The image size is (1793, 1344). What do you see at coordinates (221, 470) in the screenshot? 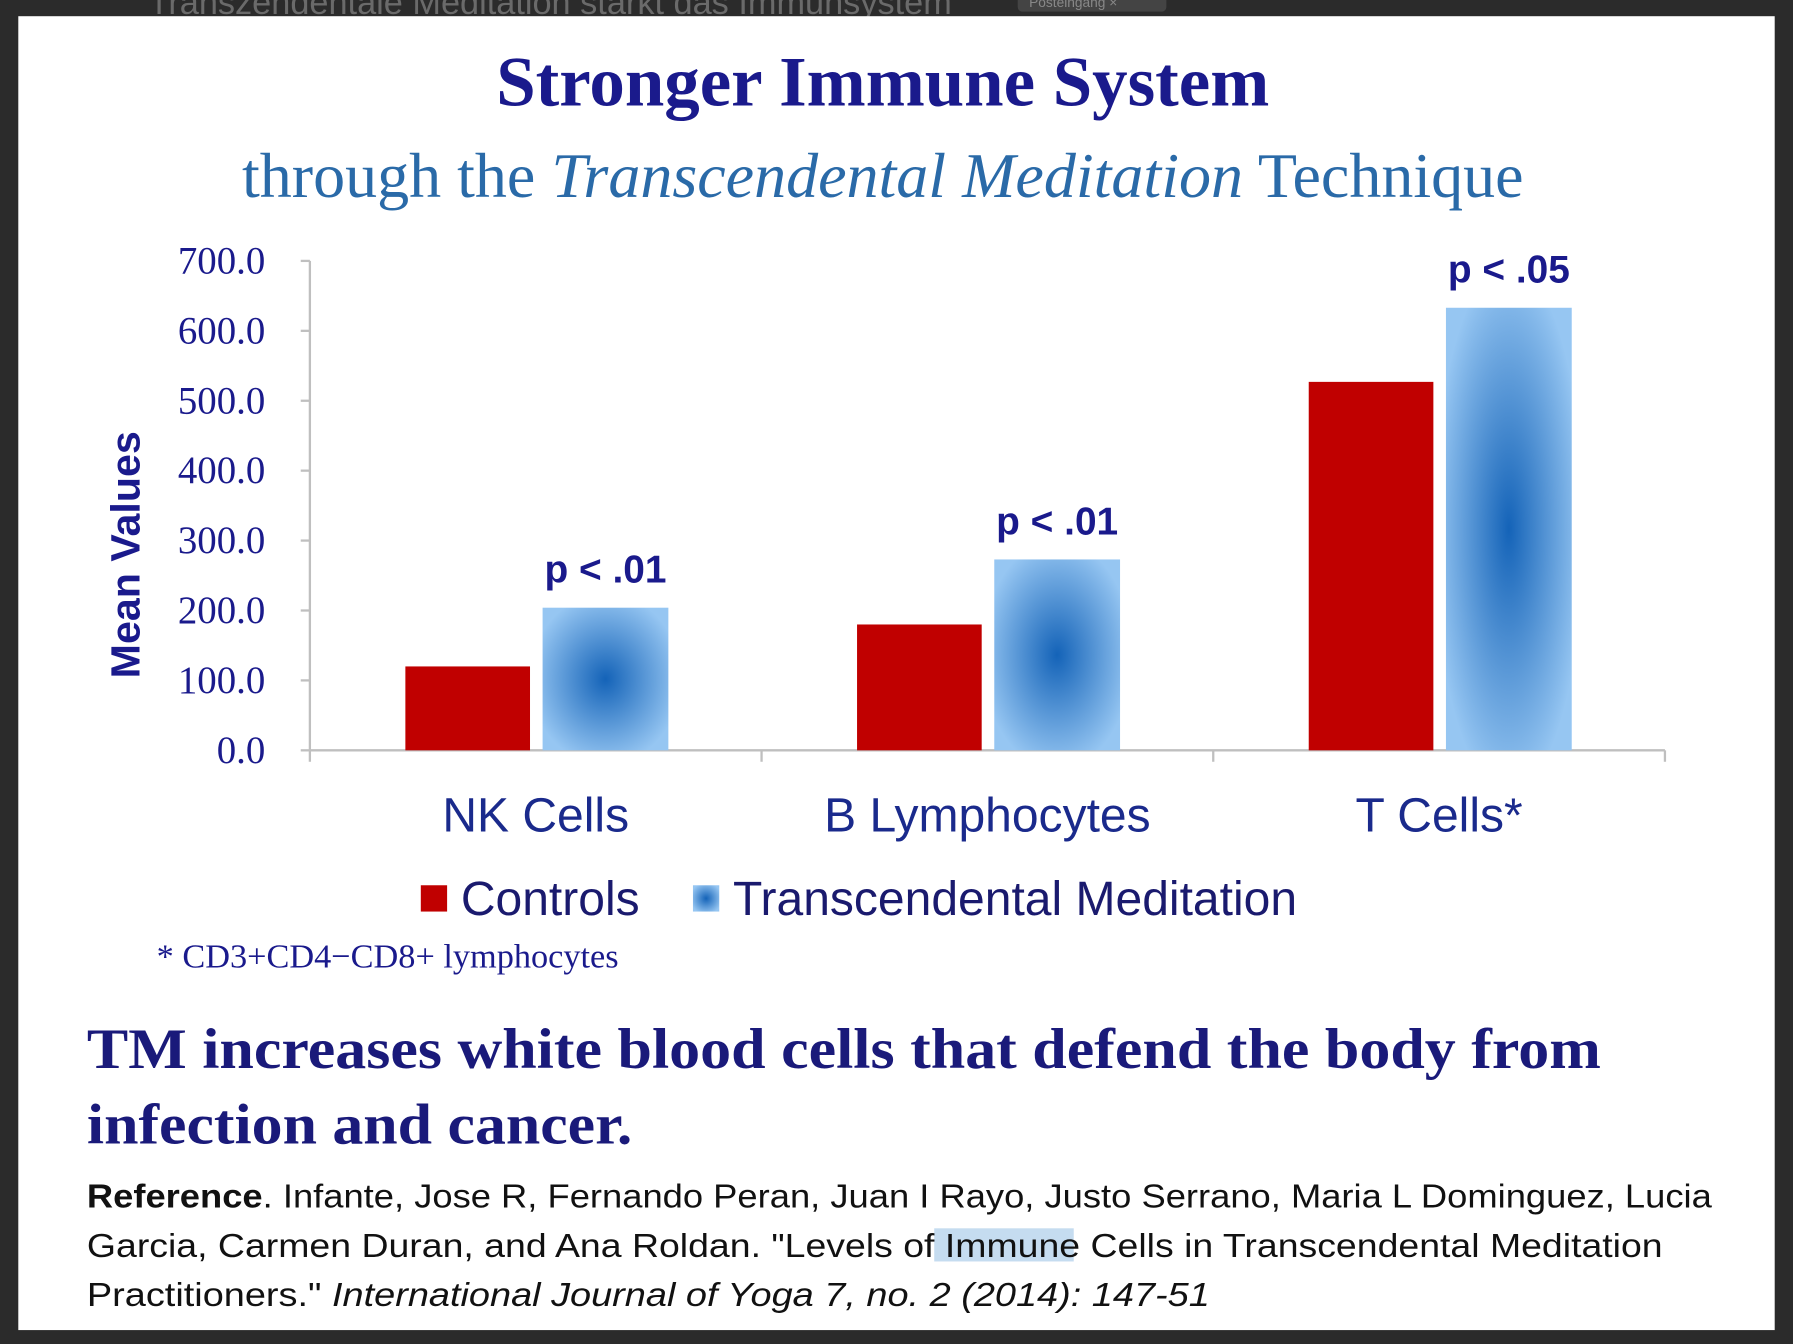
I see `y-tick-label: 400.0` at bounding box center [221, 470].